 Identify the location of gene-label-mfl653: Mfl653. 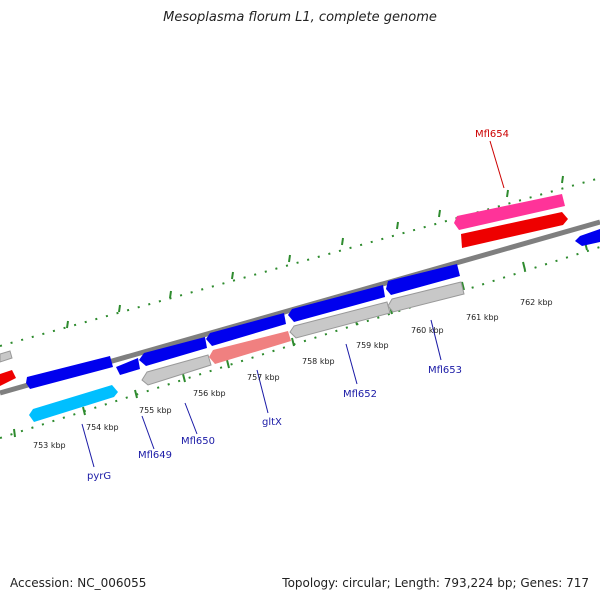
(445, 370).